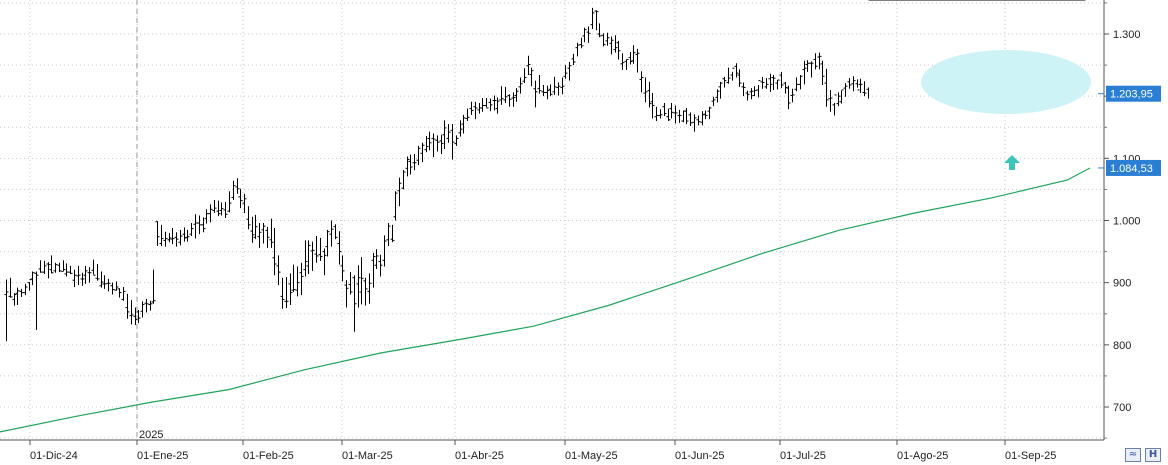  What do you see at coordinates (1153, 455) in the screenshot?
I see `save-icon: H` at bounding box center [1153, 455].